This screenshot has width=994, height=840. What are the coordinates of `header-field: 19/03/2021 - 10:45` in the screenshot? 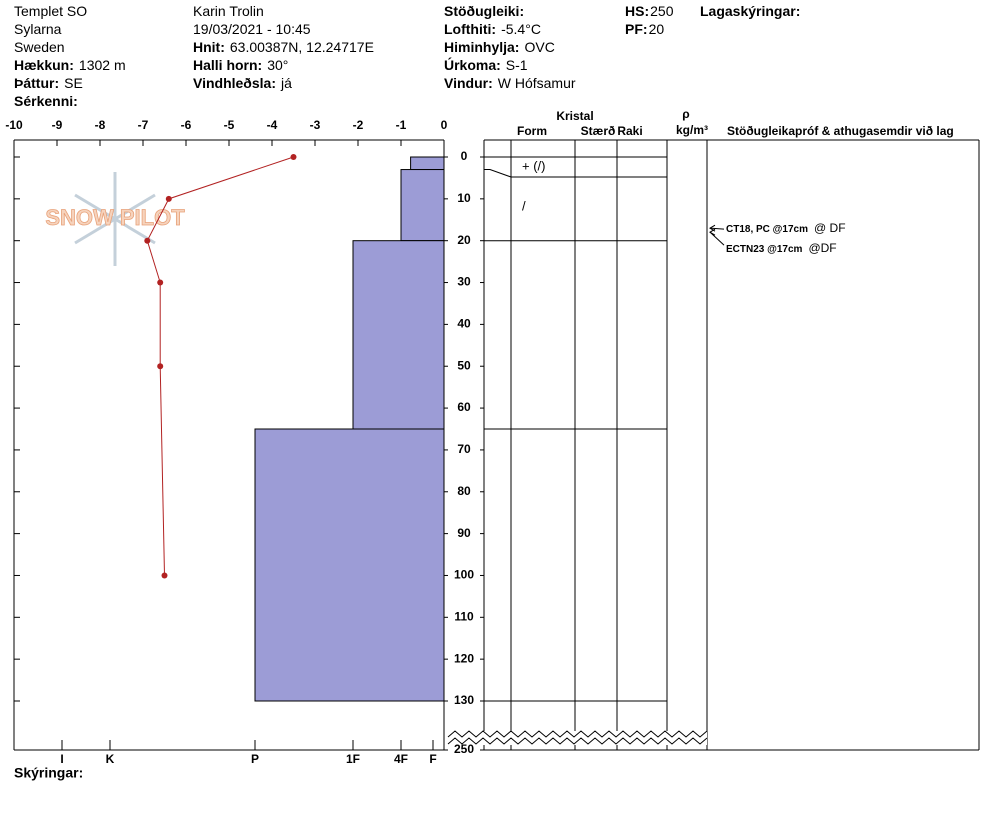 It's located at (252, 29).